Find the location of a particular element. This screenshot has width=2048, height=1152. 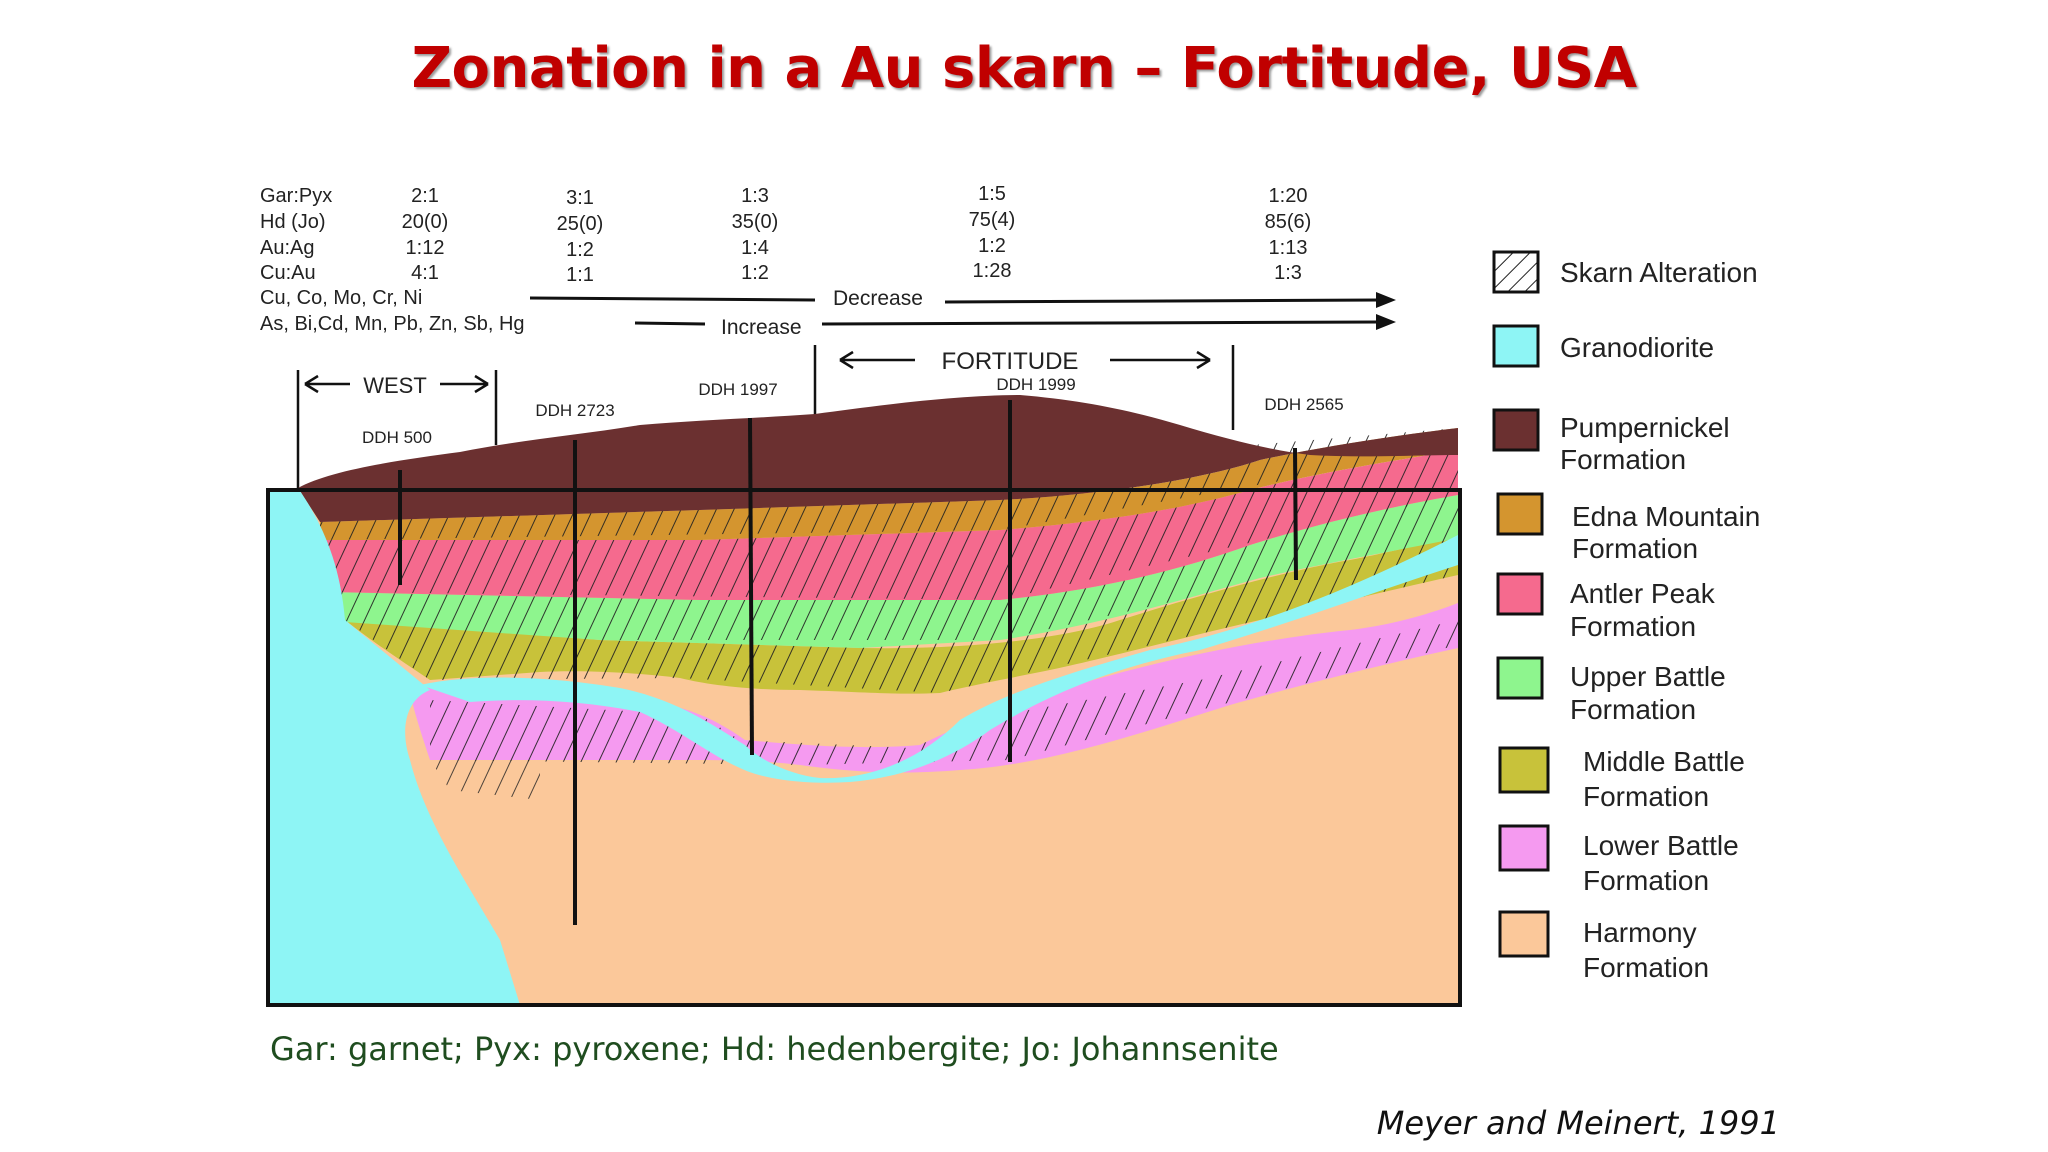

legend-label: Skarn Alteration is located at coordinates (1659, 272).